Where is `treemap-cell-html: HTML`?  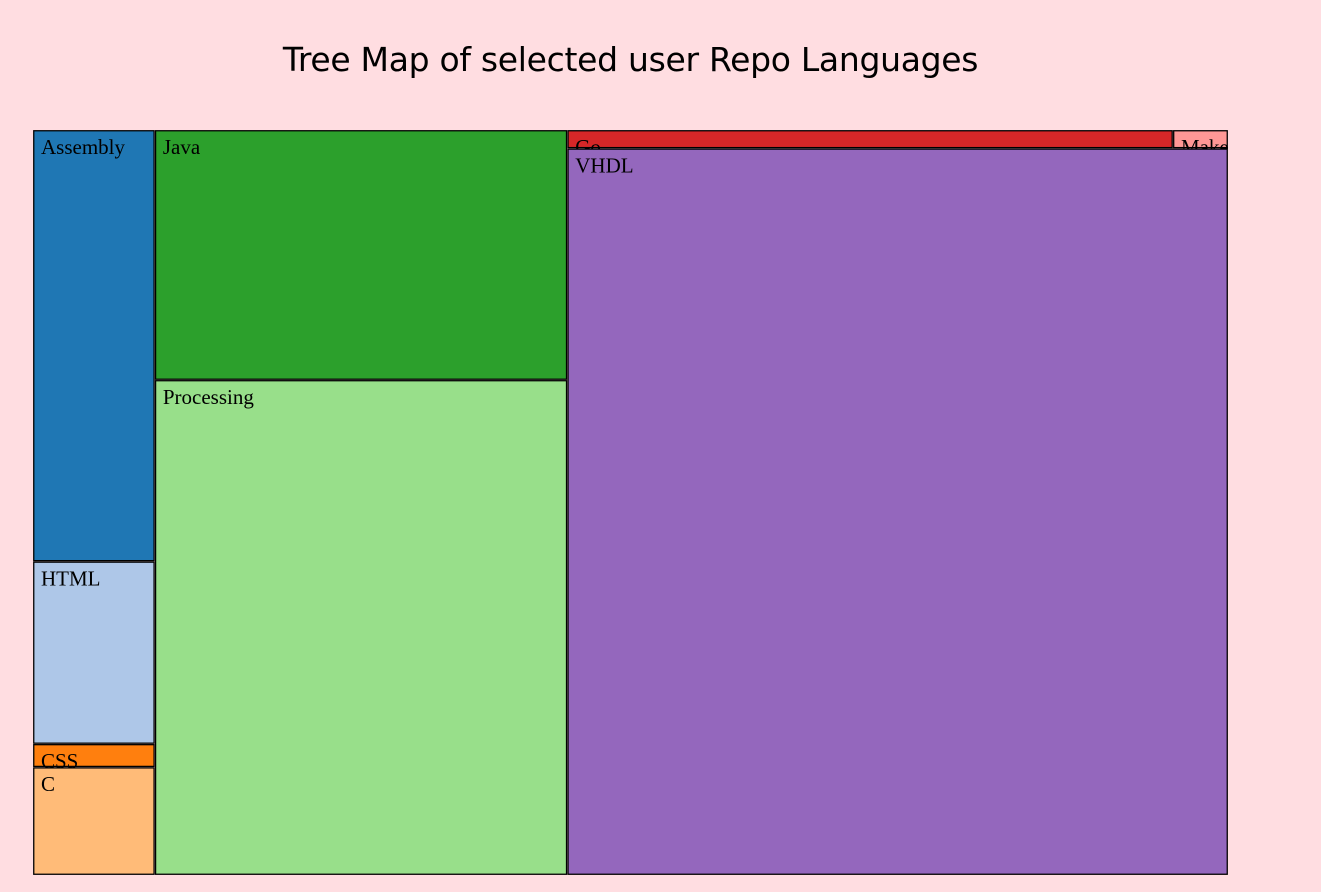 treemap-cell-html: HTML is located at coordinates (94, 652).